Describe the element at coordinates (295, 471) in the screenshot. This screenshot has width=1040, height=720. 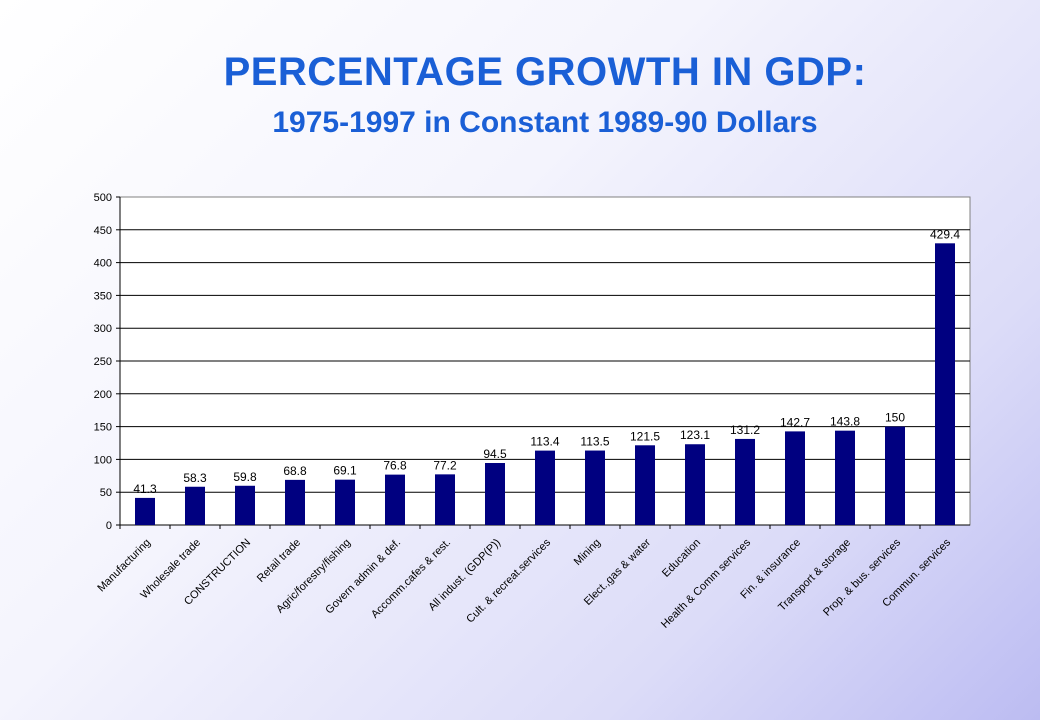
I see `data-label: 68.8` at that location.